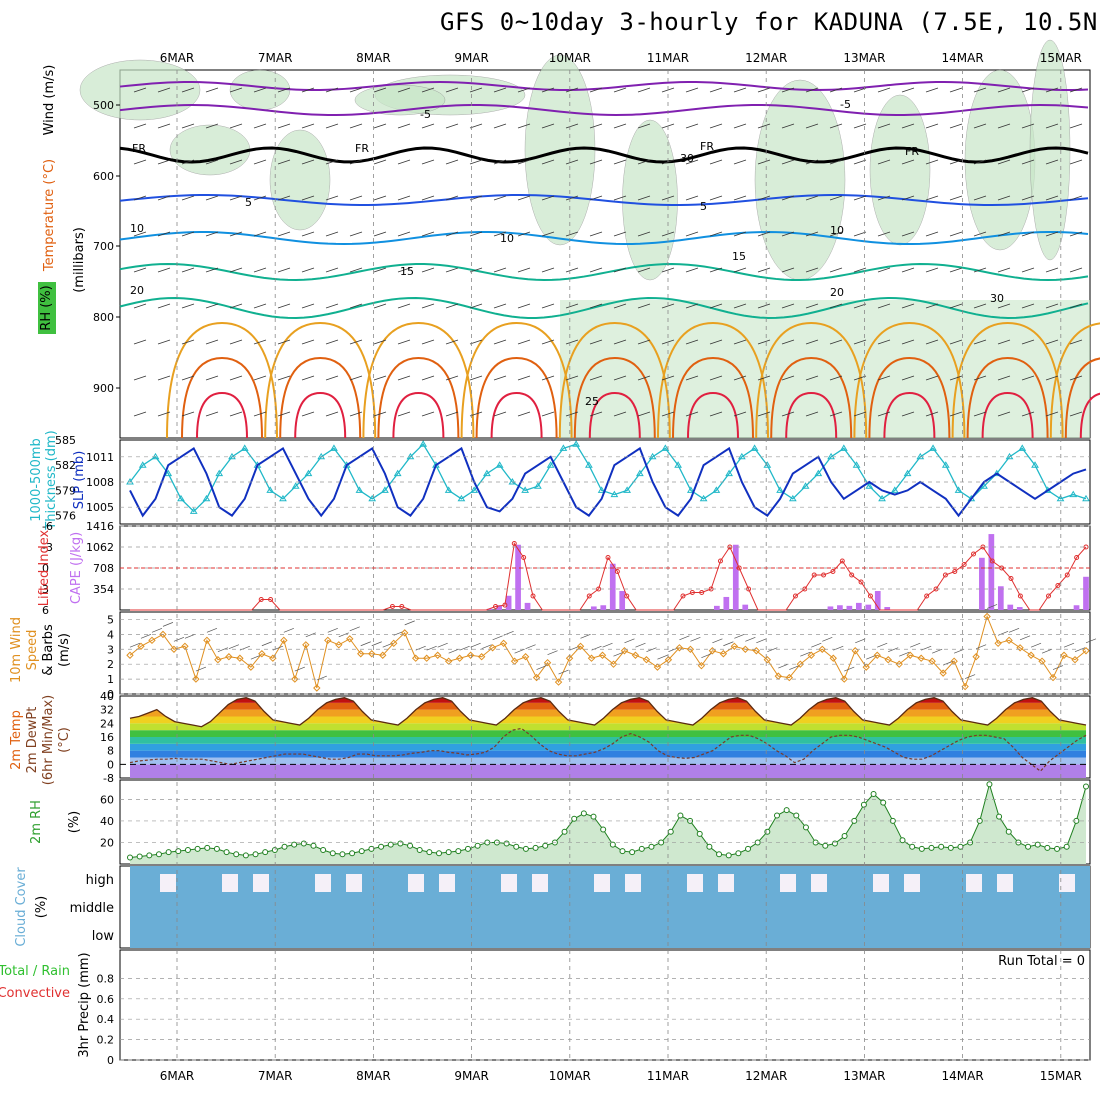  Describe the element at coordinates (48, 740) in the screenshot. I see `side-label: (6hr Min/Max)` at that location.